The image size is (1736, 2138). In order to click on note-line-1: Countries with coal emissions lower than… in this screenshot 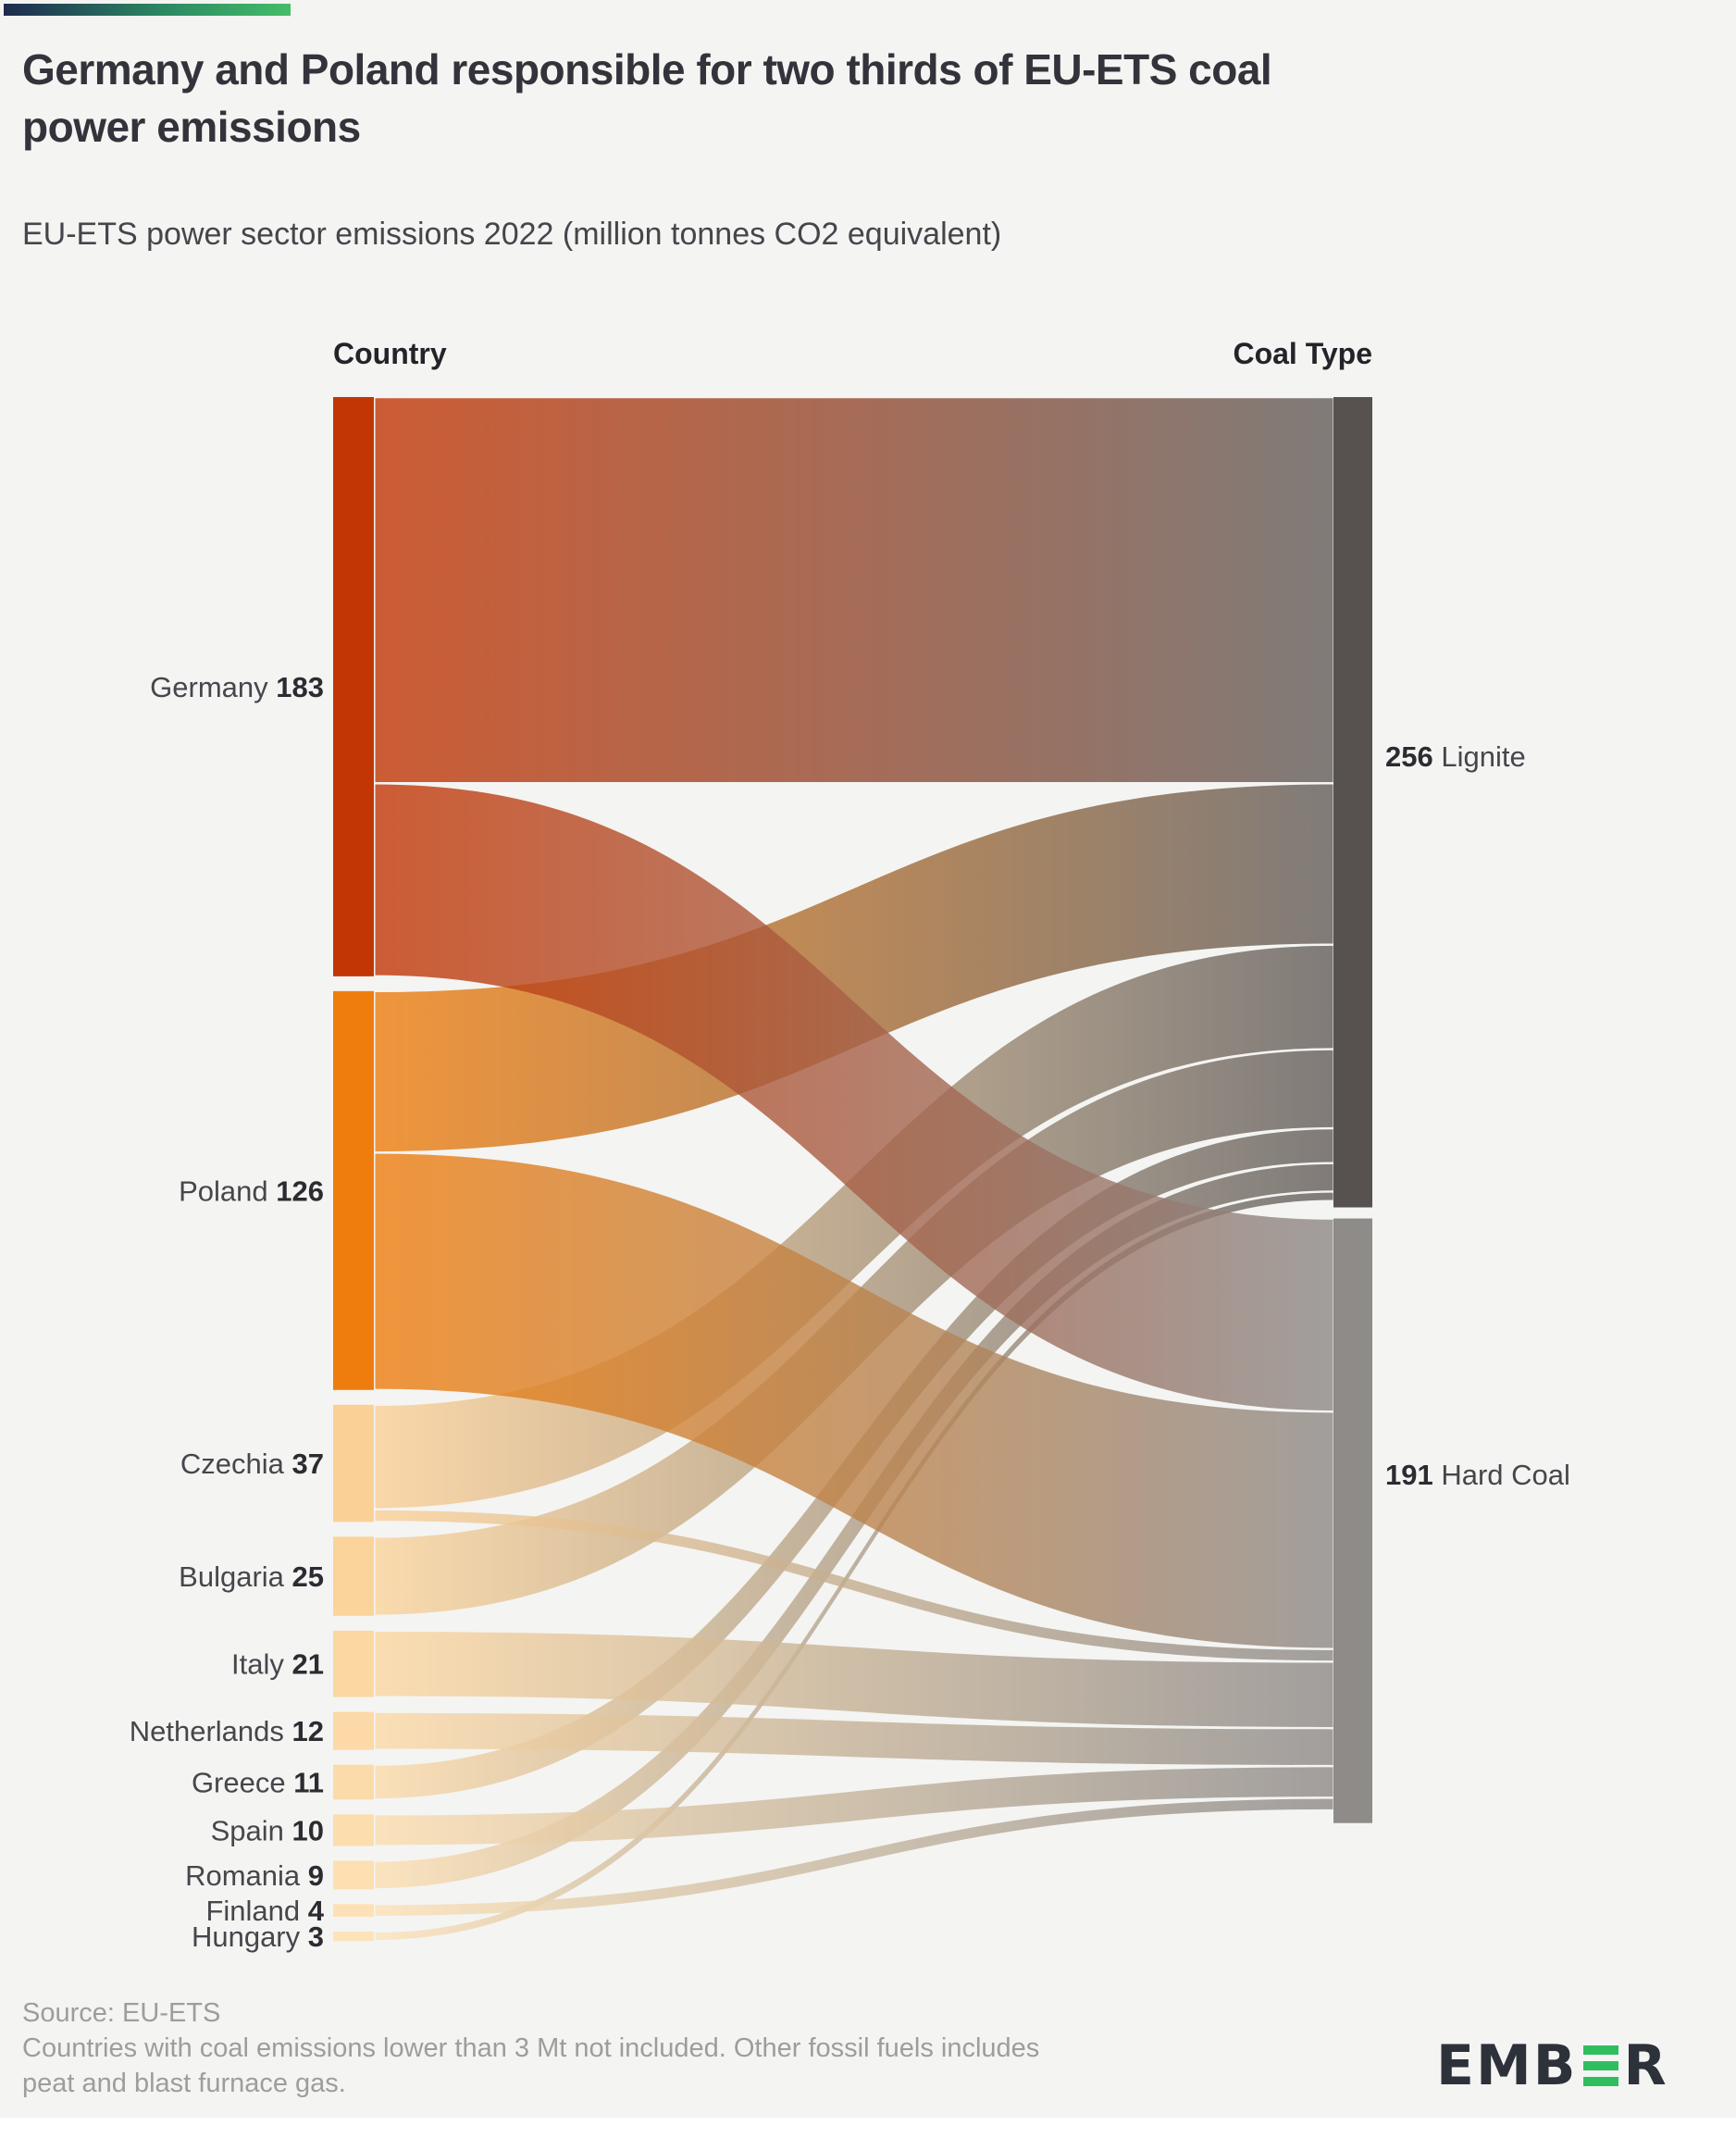, I will do `click(531, 2048)`.